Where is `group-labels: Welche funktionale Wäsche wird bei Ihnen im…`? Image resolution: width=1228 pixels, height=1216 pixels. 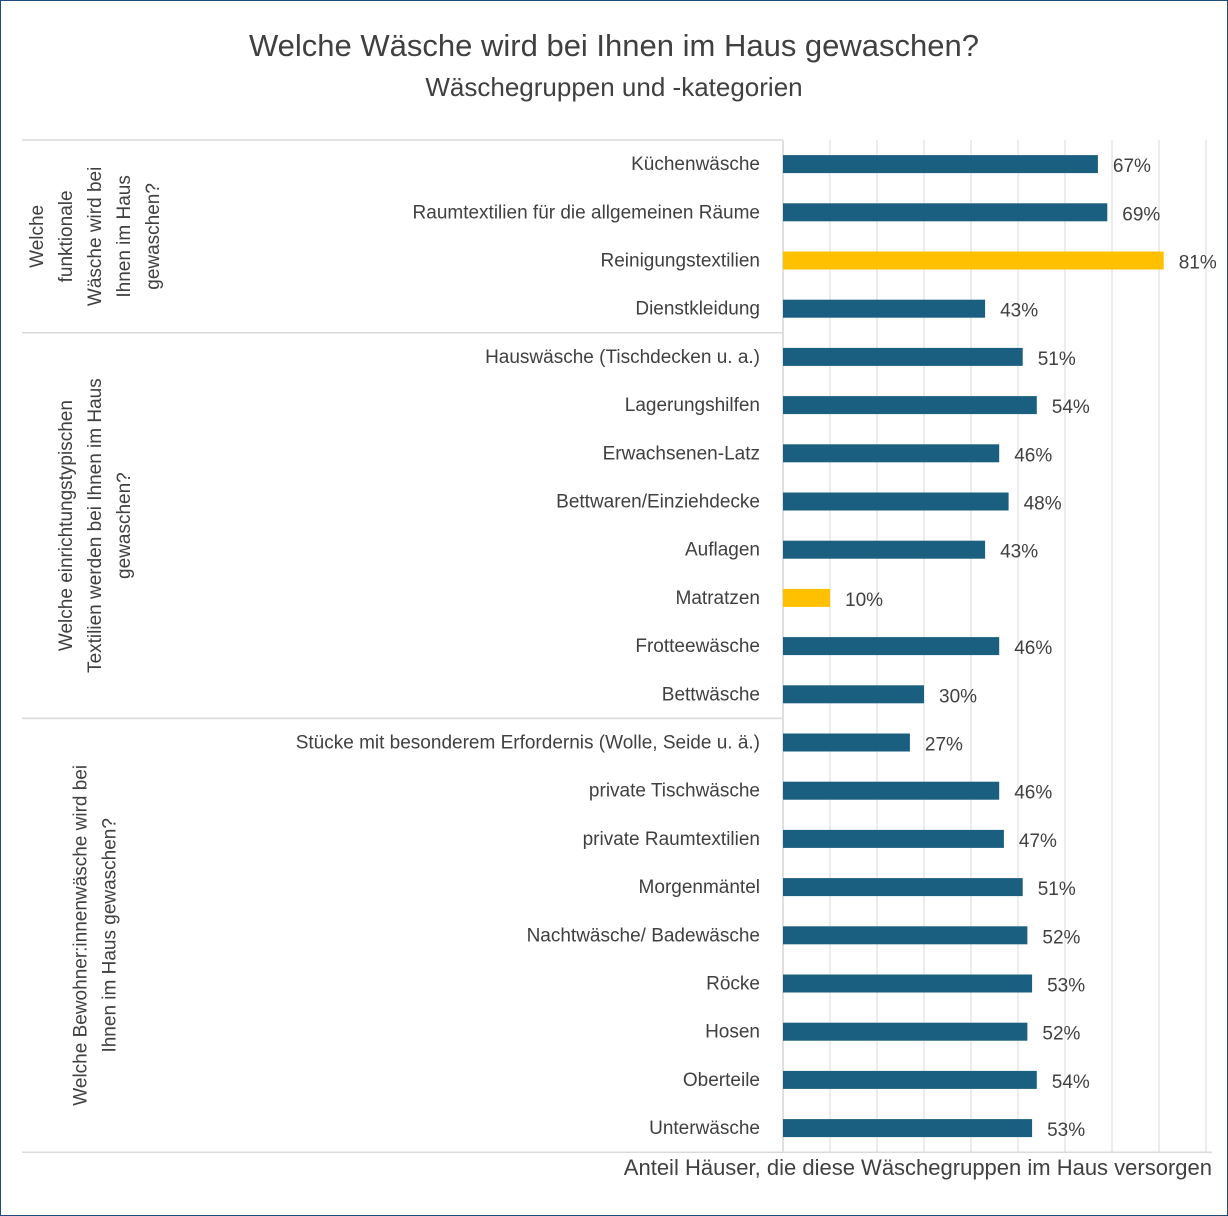 group-labels: Welche funktionale Wäsche wird bei Ihnen im… is located at coordinates (95, 636).